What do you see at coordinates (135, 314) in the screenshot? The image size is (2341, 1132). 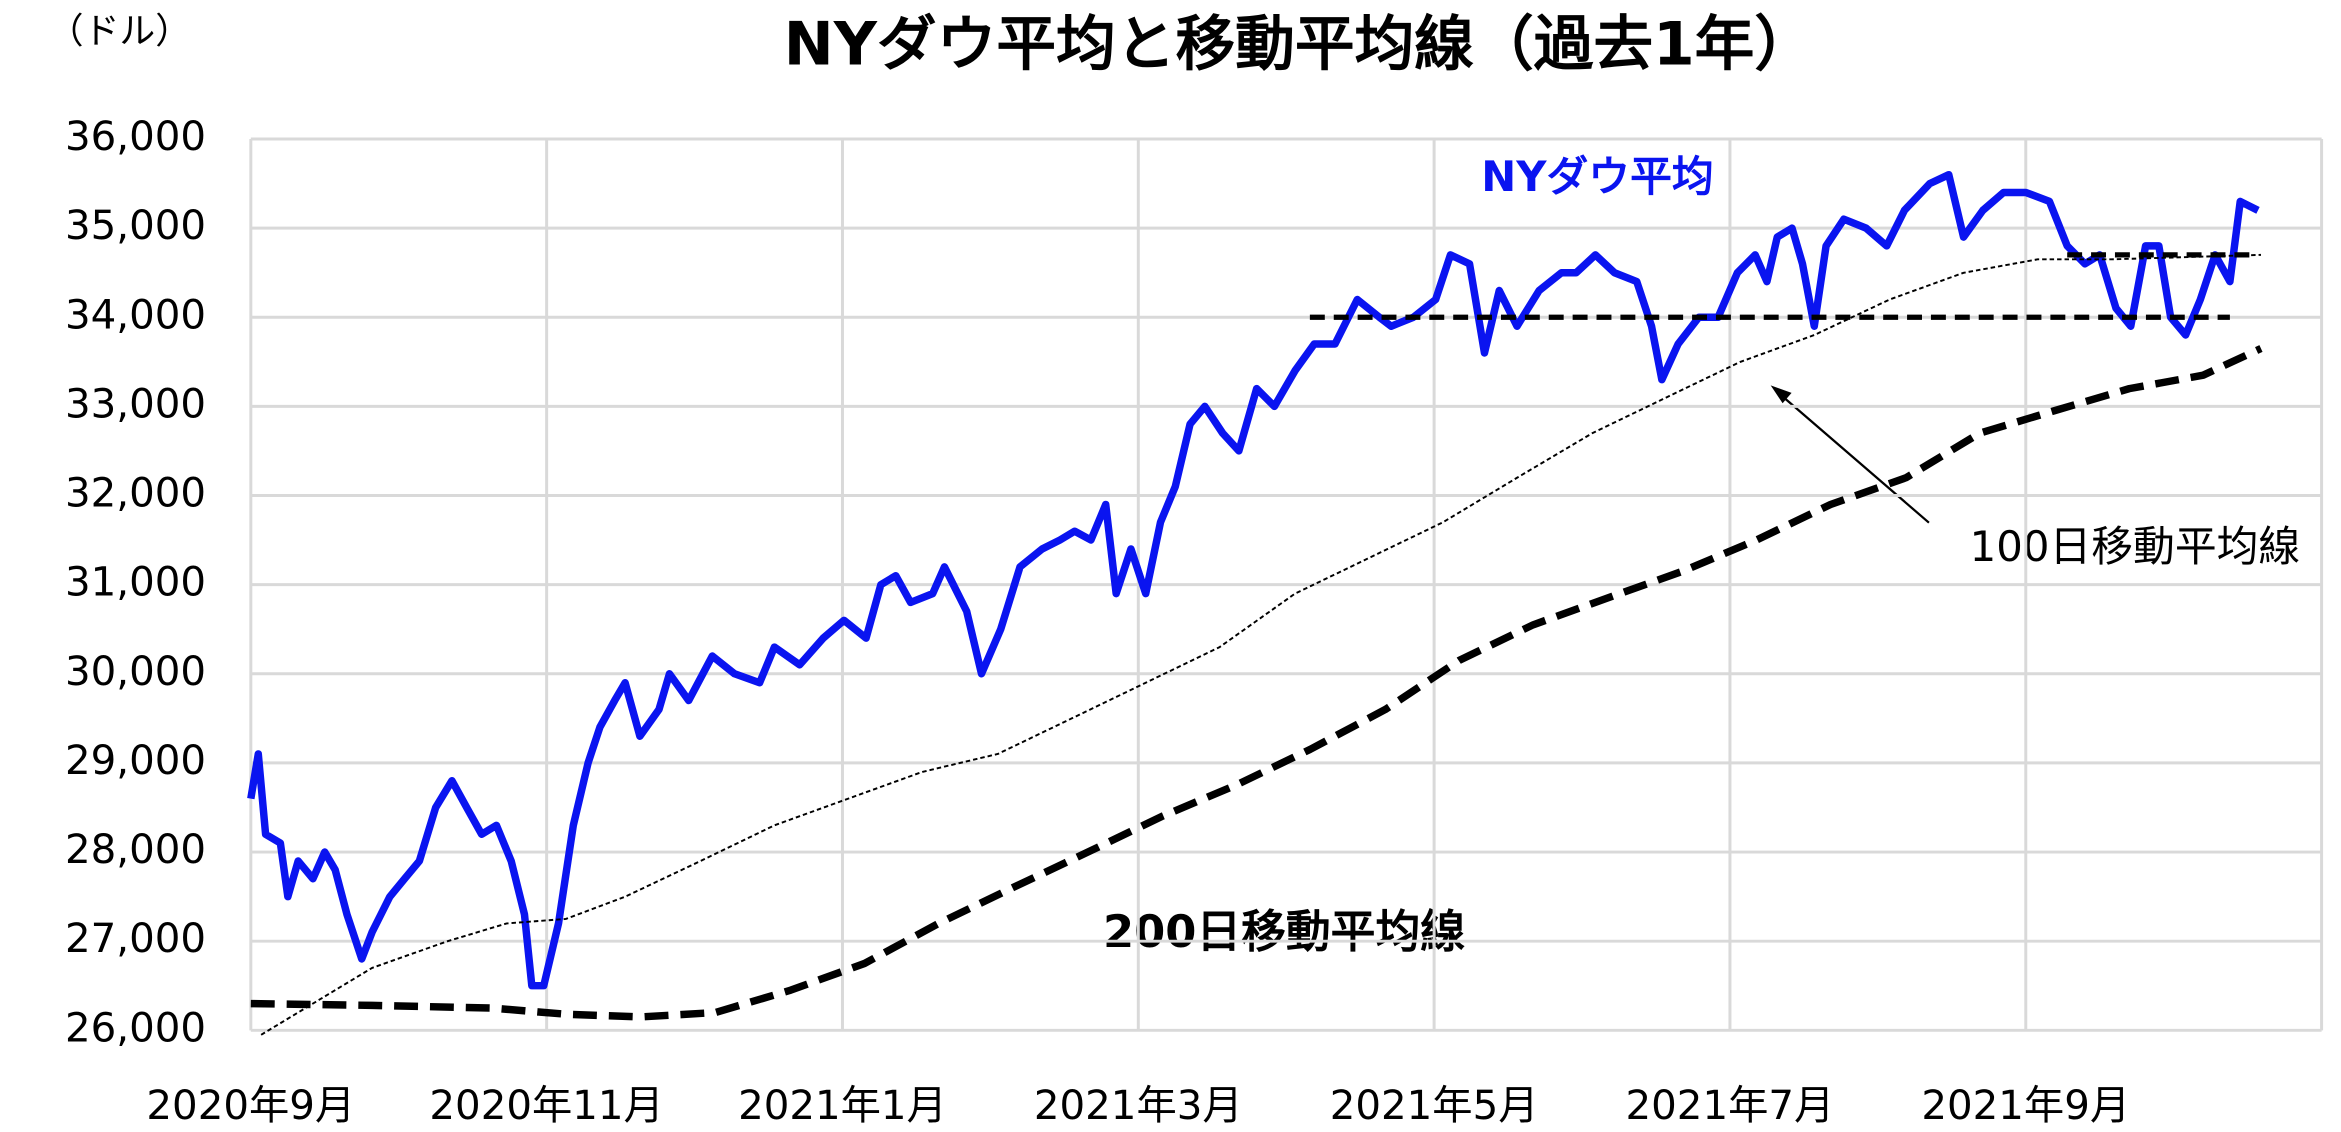 I see `y-tick-label: 34,000` at bounding box center [135, 314].